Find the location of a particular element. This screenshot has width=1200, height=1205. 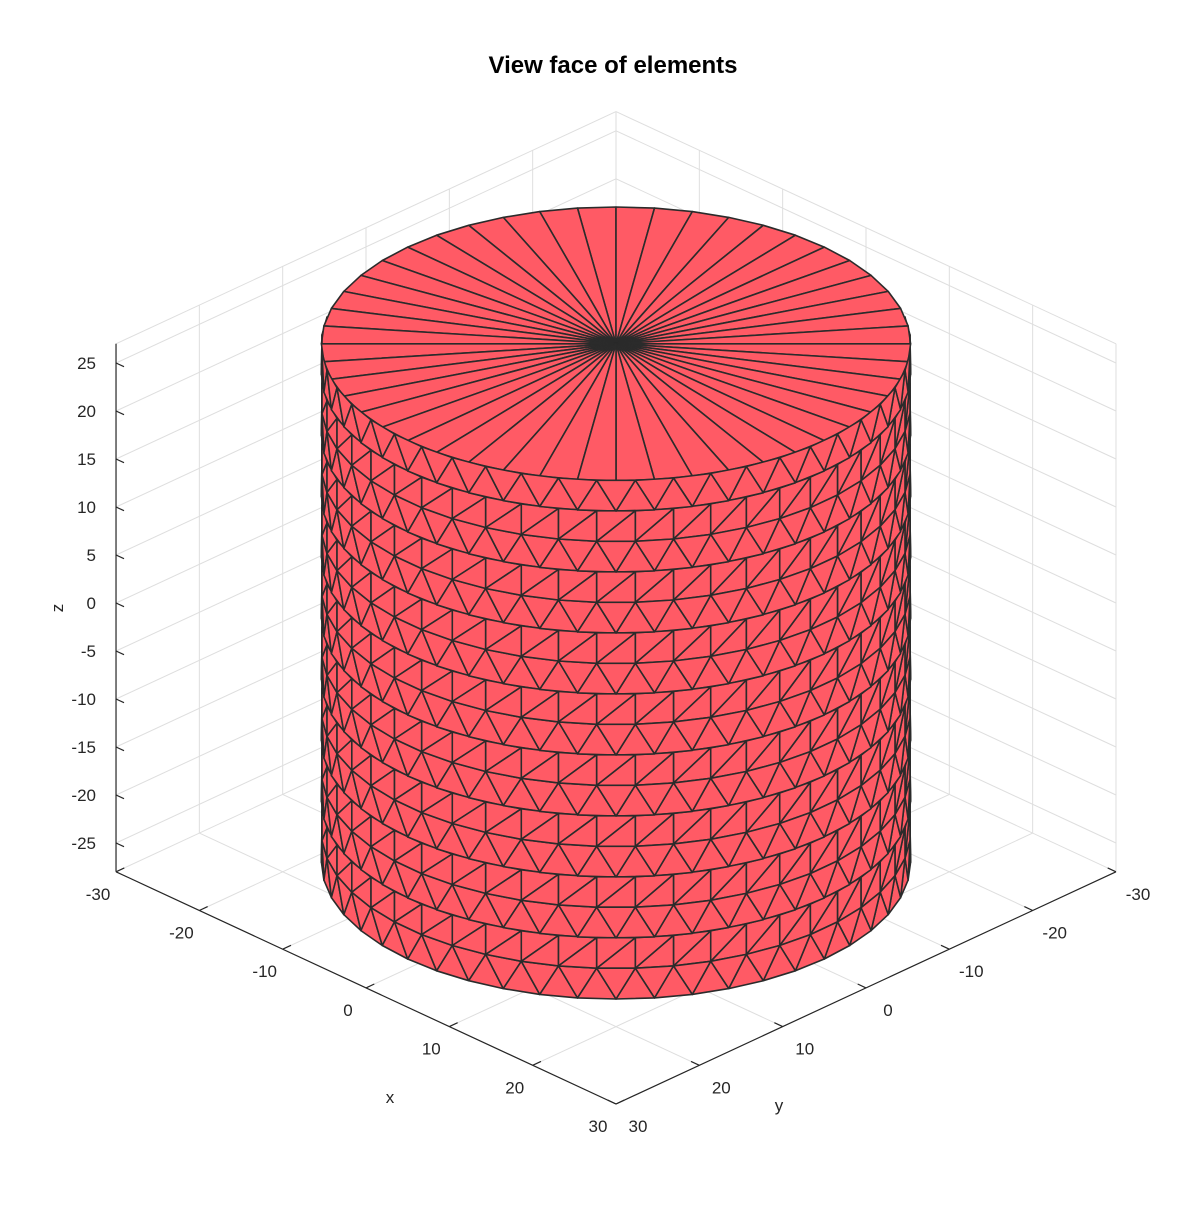

z-tick-label: -15 is located at coordinates (83, 747).